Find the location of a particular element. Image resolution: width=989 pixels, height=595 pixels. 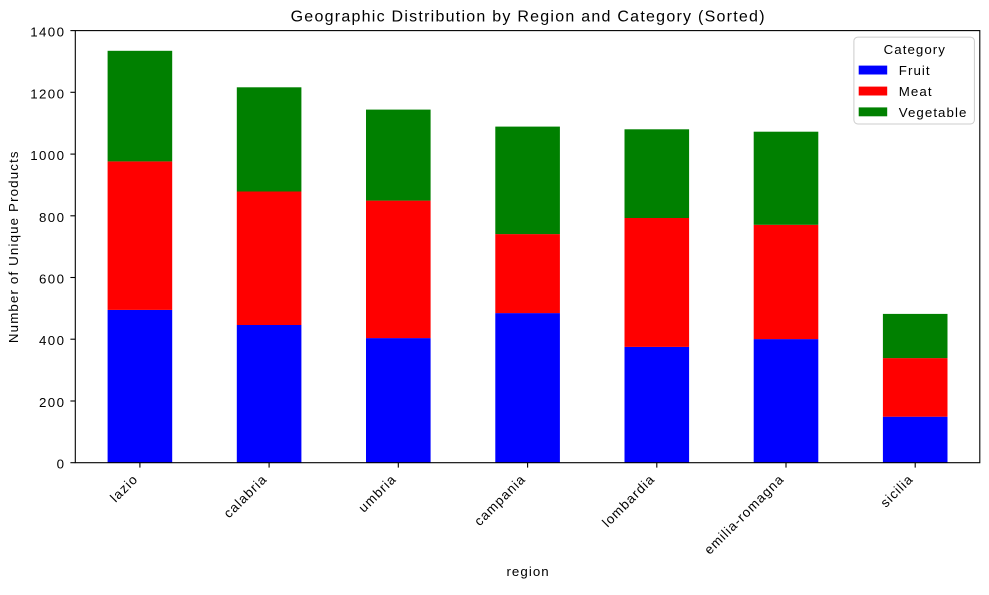

svg-text: Vegetable is located at coordinates (933, 112).